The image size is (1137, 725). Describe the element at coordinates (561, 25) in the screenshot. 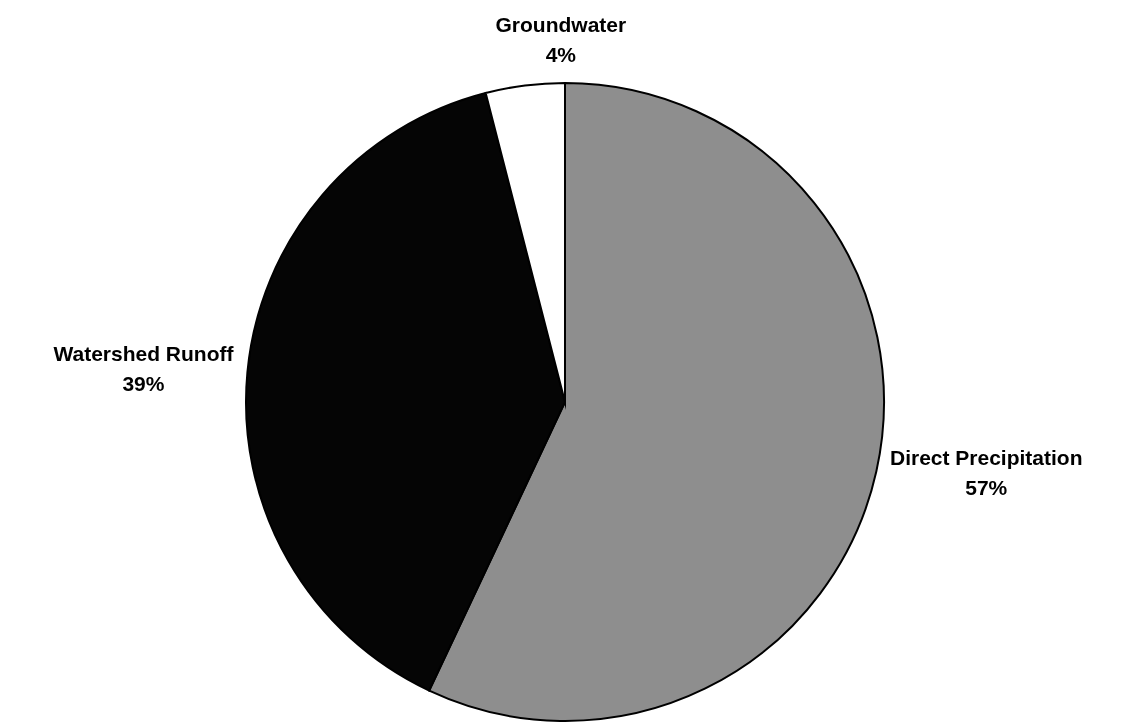

I see `slice-label: Groundwater` at that location.